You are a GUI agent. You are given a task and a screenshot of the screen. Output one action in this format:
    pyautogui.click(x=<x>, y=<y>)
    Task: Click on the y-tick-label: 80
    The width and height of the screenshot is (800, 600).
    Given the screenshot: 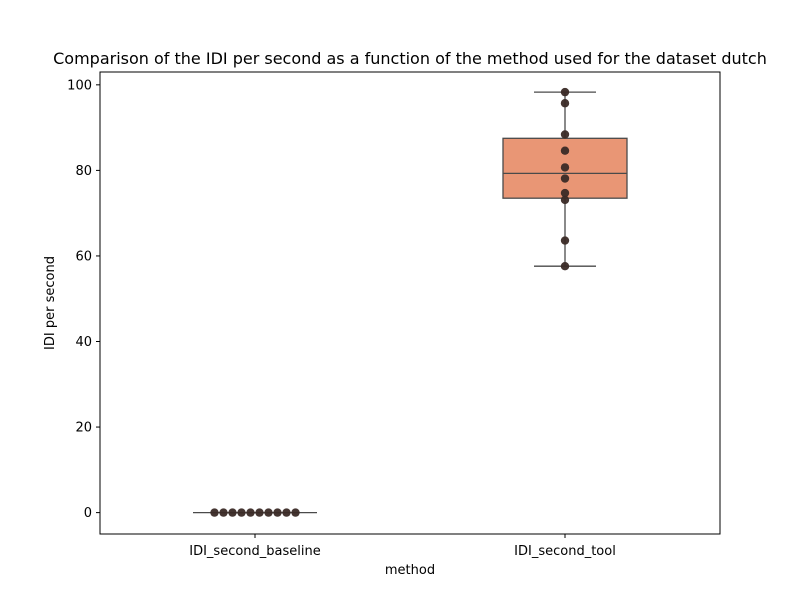 What is the action you would take?
    pyautogui.click(x=83, y=171)
    